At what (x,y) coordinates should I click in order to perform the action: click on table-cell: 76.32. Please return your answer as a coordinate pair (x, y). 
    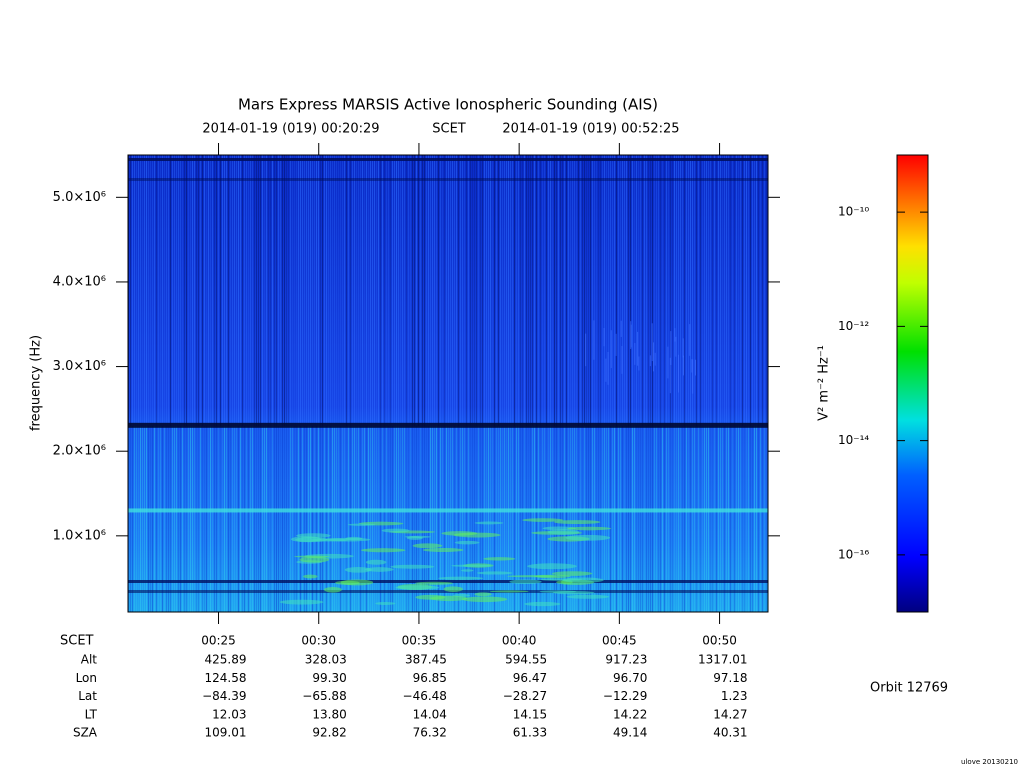
    Looking at the image, I should click on (430, 733).